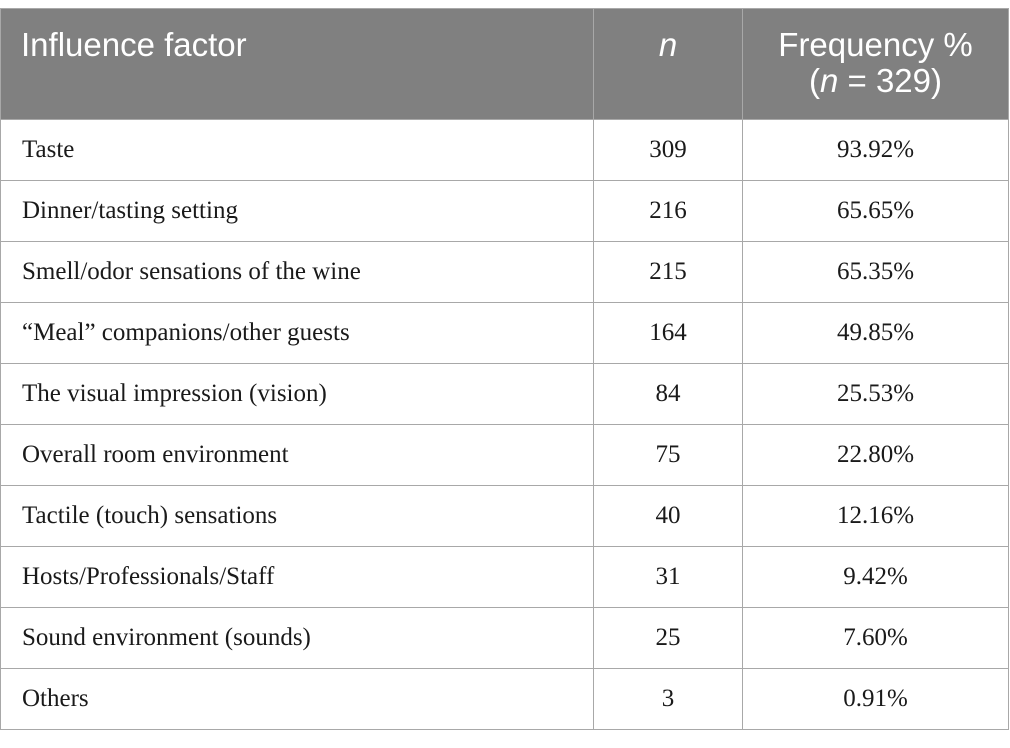 The image size is (1010, 748). What do you see at coordinates (875, 577) in the screenshot?
I see `frequency-cell: 9.42%` at bounding box center [875, 577].